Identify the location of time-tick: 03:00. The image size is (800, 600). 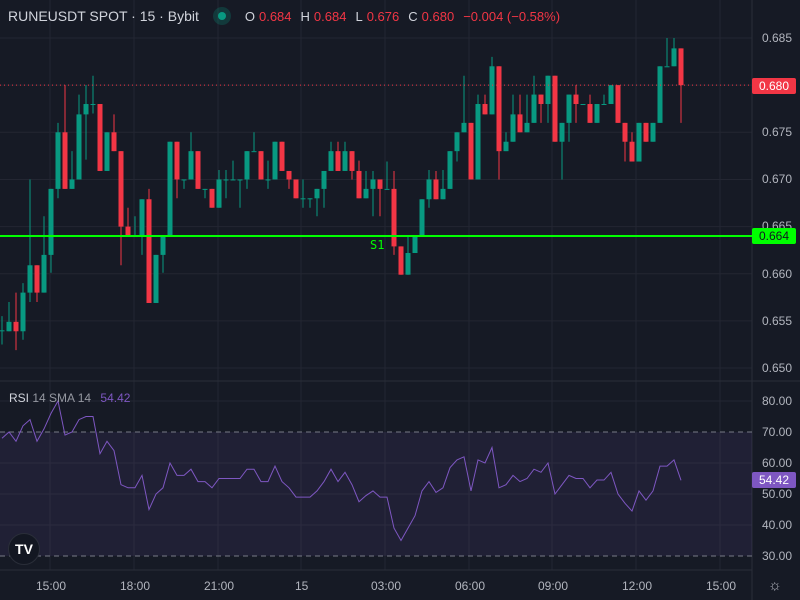
(386, 586).